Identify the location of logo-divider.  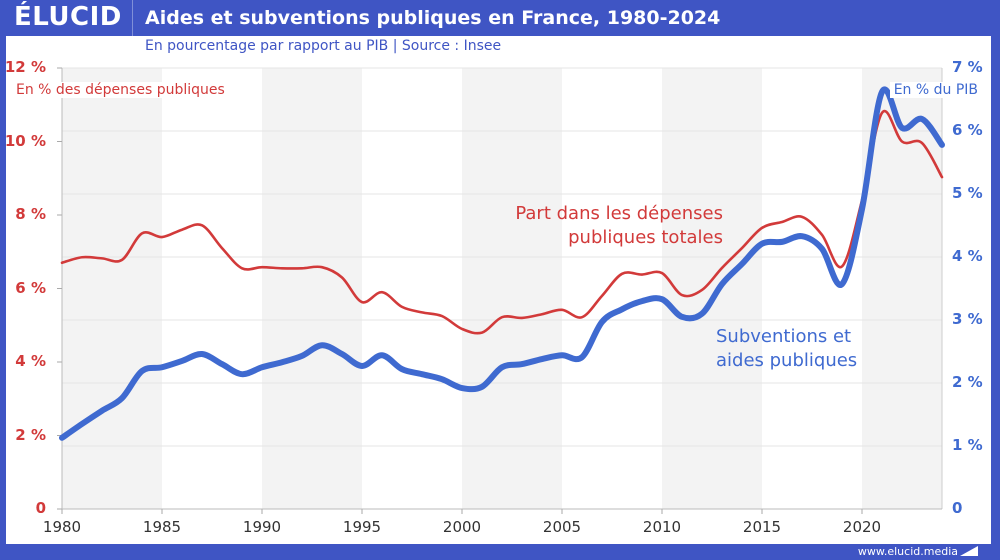
(132, 18).